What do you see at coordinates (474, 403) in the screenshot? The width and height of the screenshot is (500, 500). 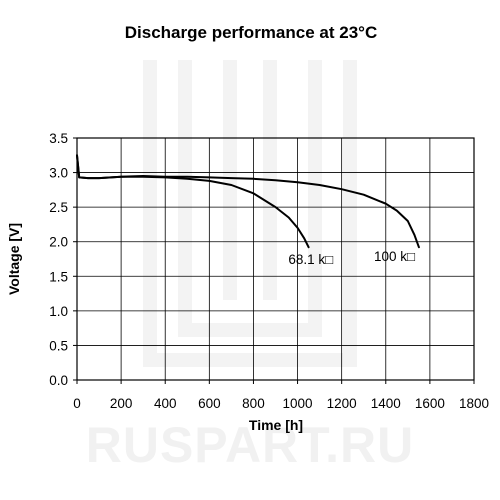 I see `x-tick-label: 1800` at bounding box center [474, 403].